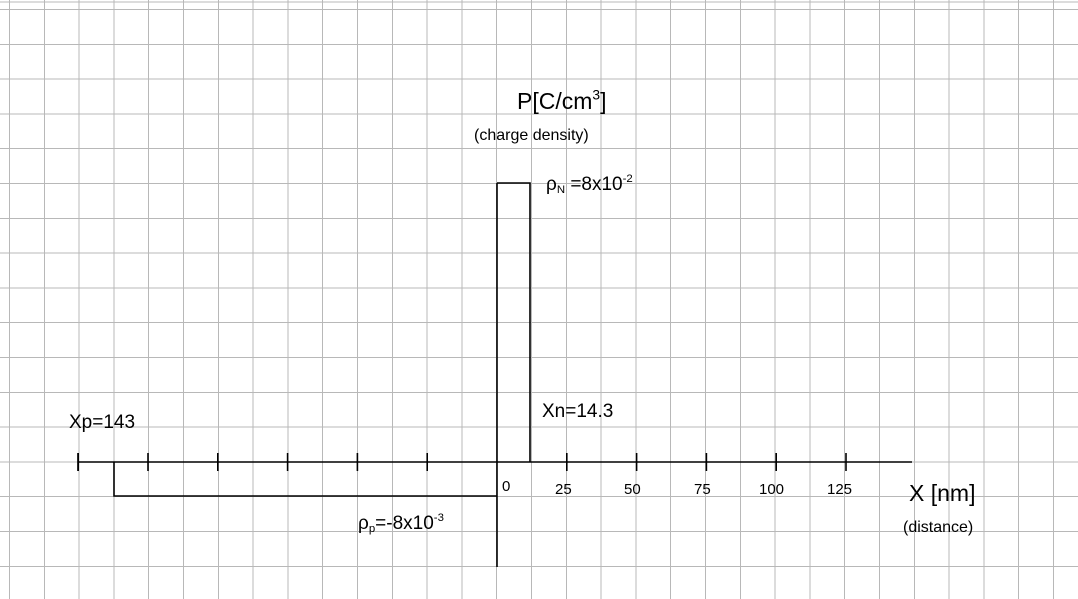 This screenshot has height=599, width=1078. I want to click on x-tick-label: 0, so click(506, 486).